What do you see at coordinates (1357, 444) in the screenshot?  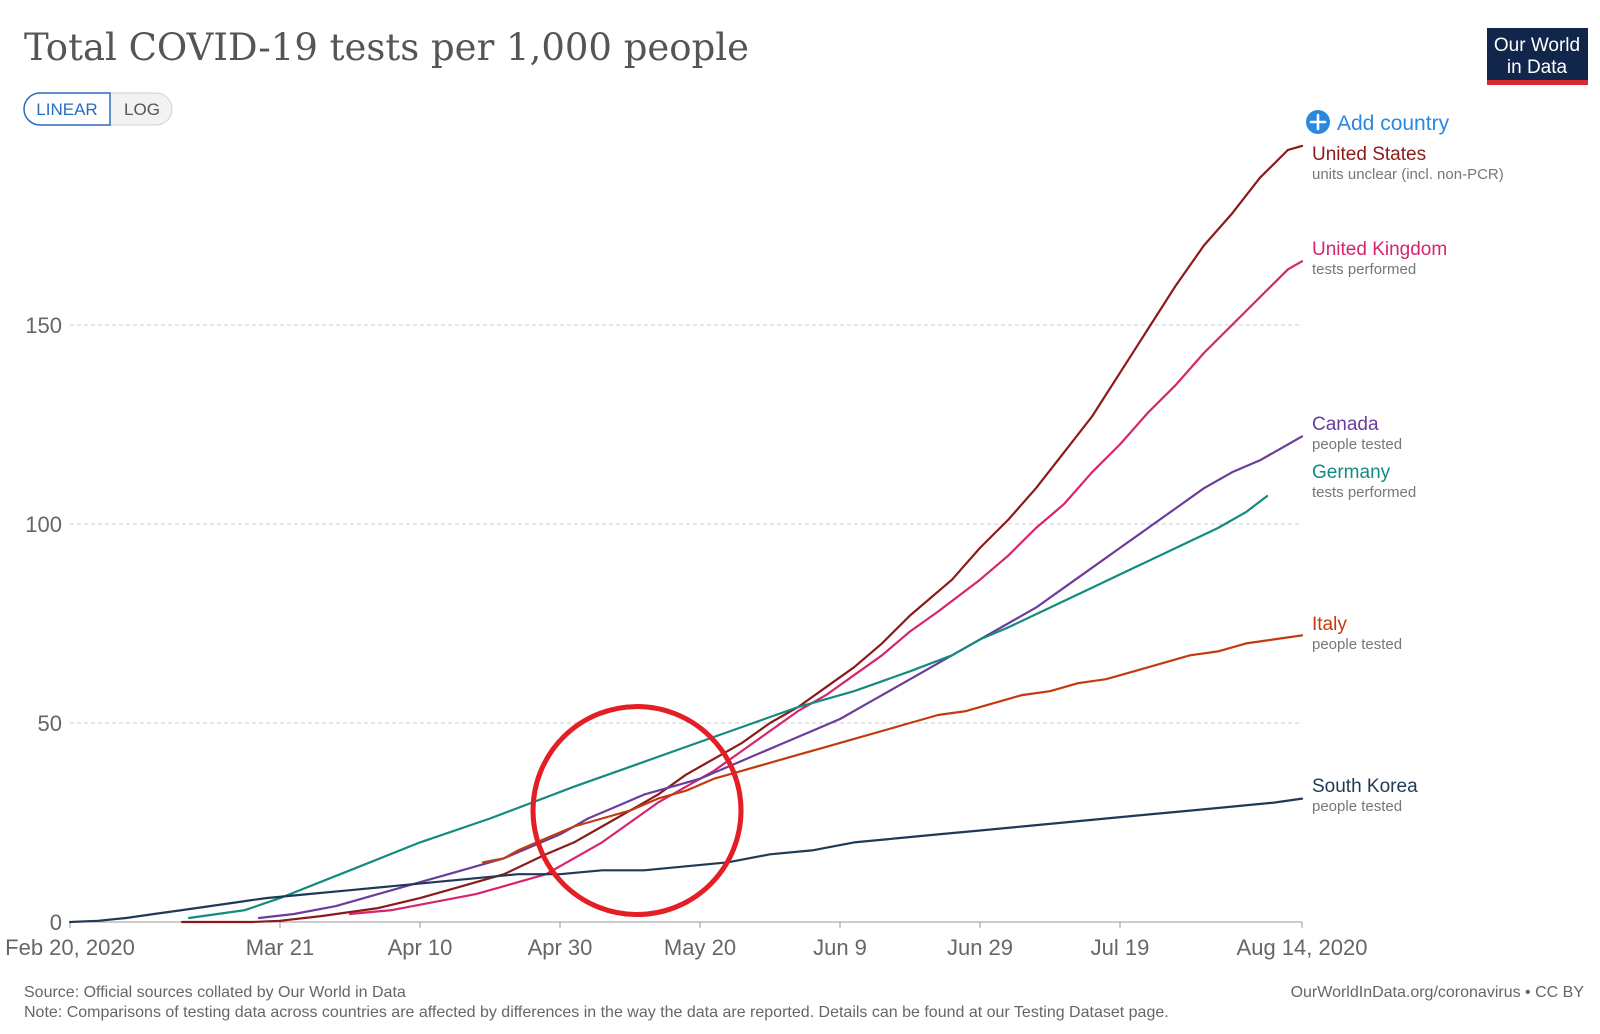 I see `legend-note-canada: people tested` at bounding box center [1357, 444].